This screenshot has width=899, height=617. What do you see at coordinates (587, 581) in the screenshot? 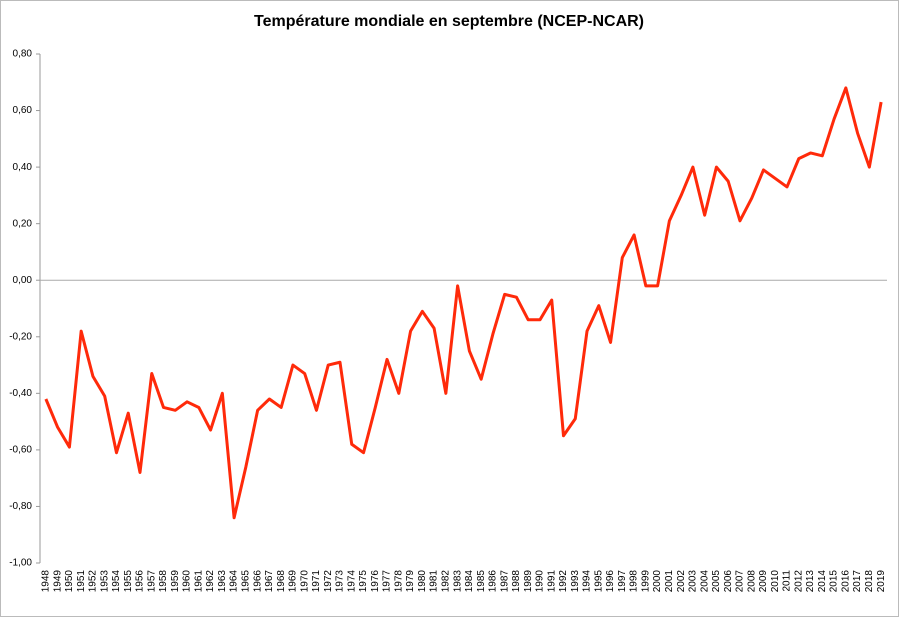
I see `x-tick-label: 1994` at bounding box center [587, 581].